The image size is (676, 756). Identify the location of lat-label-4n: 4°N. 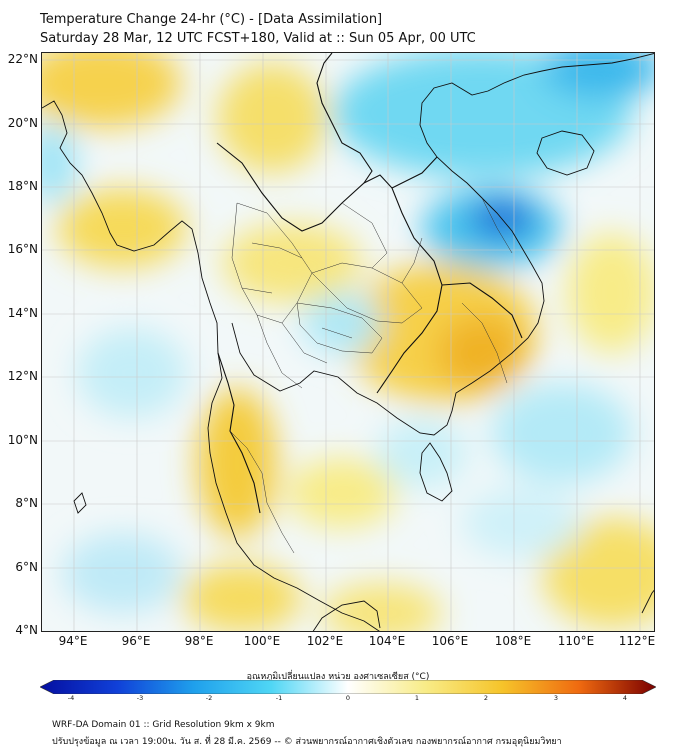
(26, 630).